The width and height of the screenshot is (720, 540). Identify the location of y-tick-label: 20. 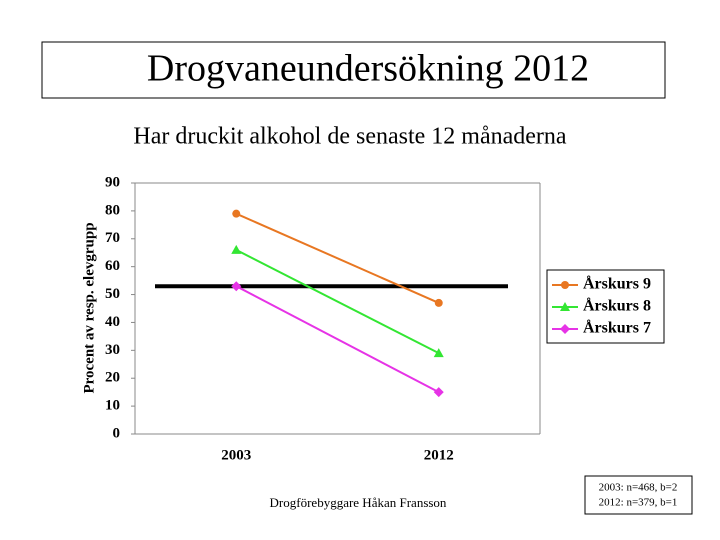
(112, 378).